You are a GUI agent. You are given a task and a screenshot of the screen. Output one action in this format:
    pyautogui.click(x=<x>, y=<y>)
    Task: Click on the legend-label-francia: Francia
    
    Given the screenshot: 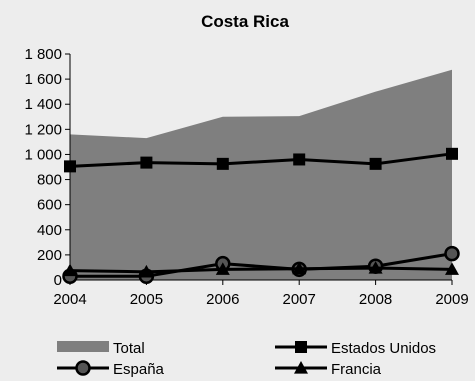 What is the action you would take?
    pyautogui.click(x=356, y=369)
    